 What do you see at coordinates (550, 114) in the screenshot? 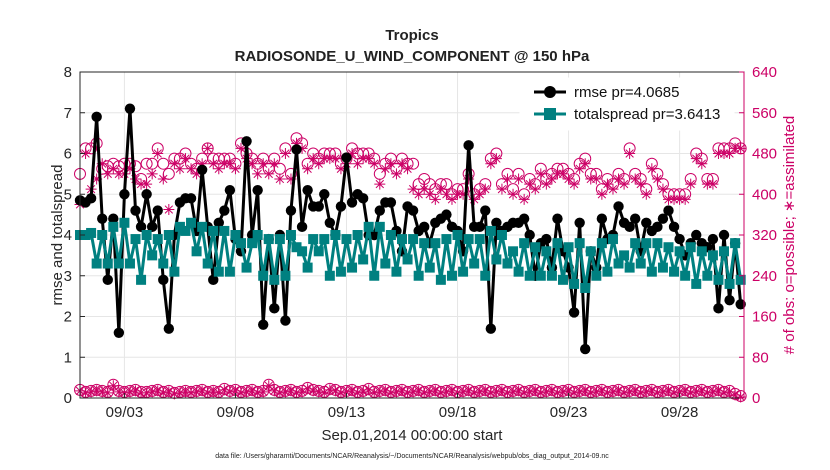
I see `legend-totalspread-marker` at bounding box center [550, 114].